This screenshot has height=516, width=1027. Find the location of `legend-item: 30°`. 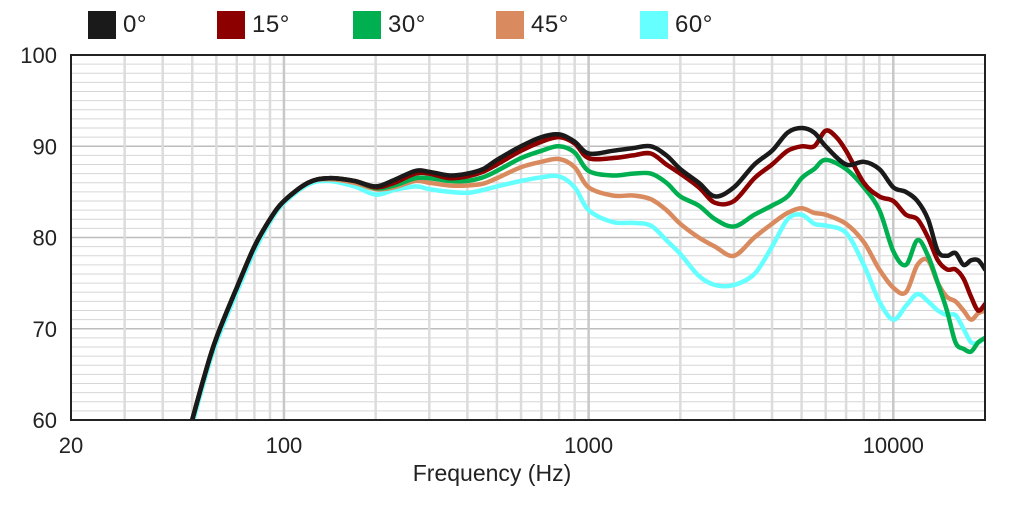

legend-item: 30° is located at coordinates (389, 25).